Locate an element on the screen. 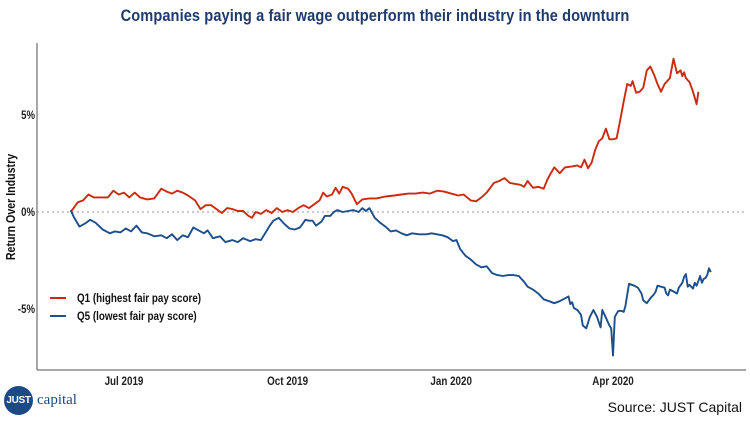  y-tick-label: 0% is located at coordinates (28, 212).